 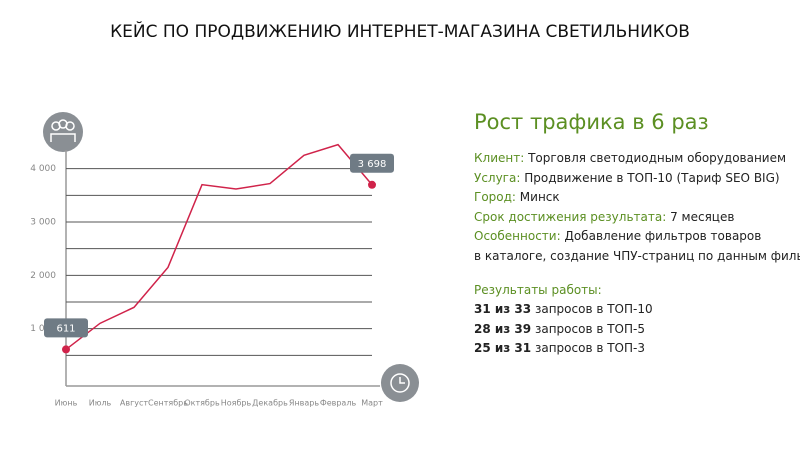 What do you see at coordinates (652, 177) in the screenshot?
I see `field-value: Продвижение в ТОП-10 (Тариф SEO BIG)` at bounding box center [652, 177].